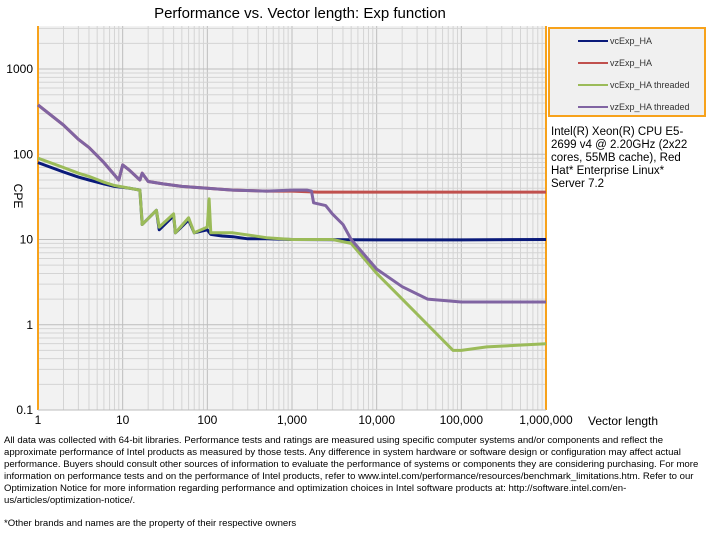 Image resolution: width=712 pixels, height=546 pixels. What do you see at coordinates (29, 325) in the screenshot?
I see `y-tick-label: 1` at bounding box center [29, 325].